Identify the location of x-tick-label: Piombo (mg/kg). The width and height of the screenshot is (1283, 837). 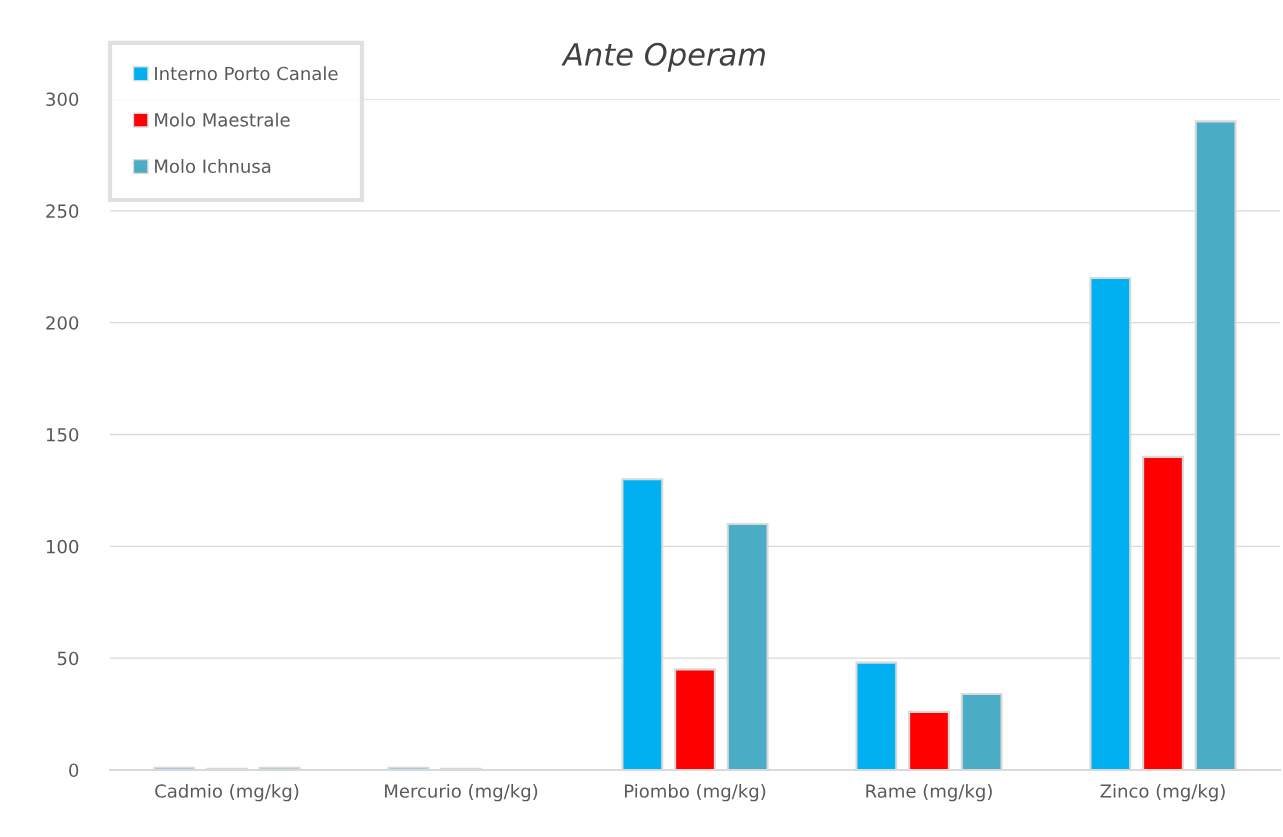
(695, 792).